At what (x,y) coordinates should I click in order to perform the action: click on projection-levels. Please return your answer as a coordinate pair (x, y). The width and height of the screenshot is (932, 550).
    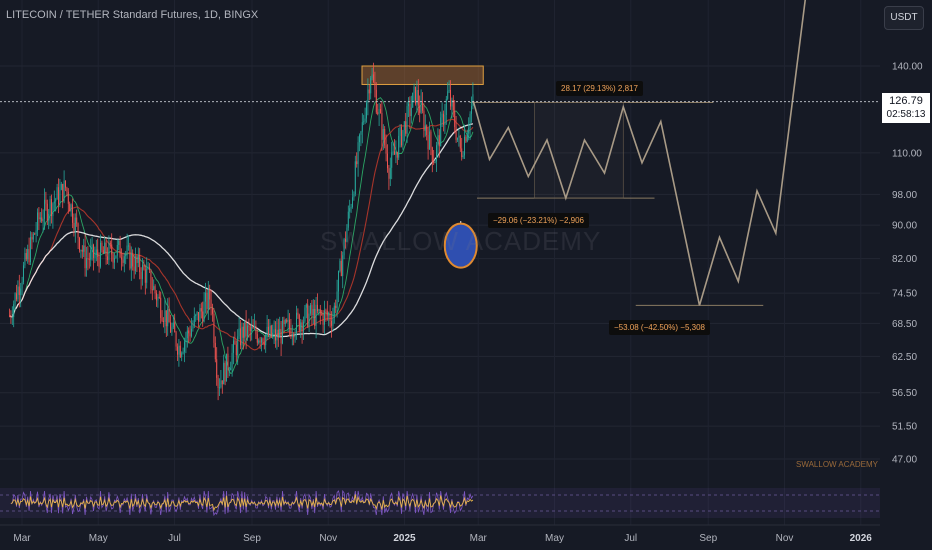
    Looking at the image, I should click on (612, 204).